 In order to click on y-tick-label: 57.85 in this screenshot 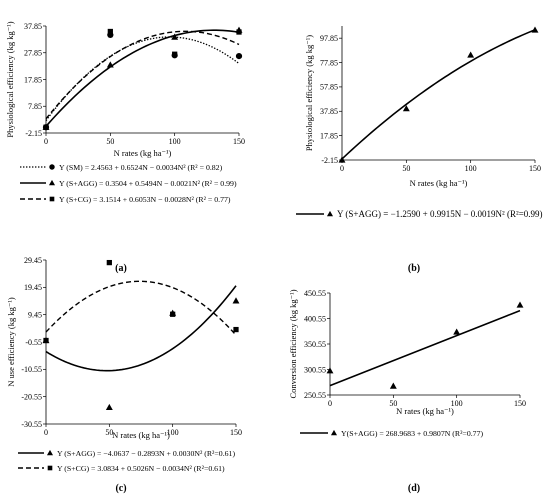, I will do `click(329, 87)`.